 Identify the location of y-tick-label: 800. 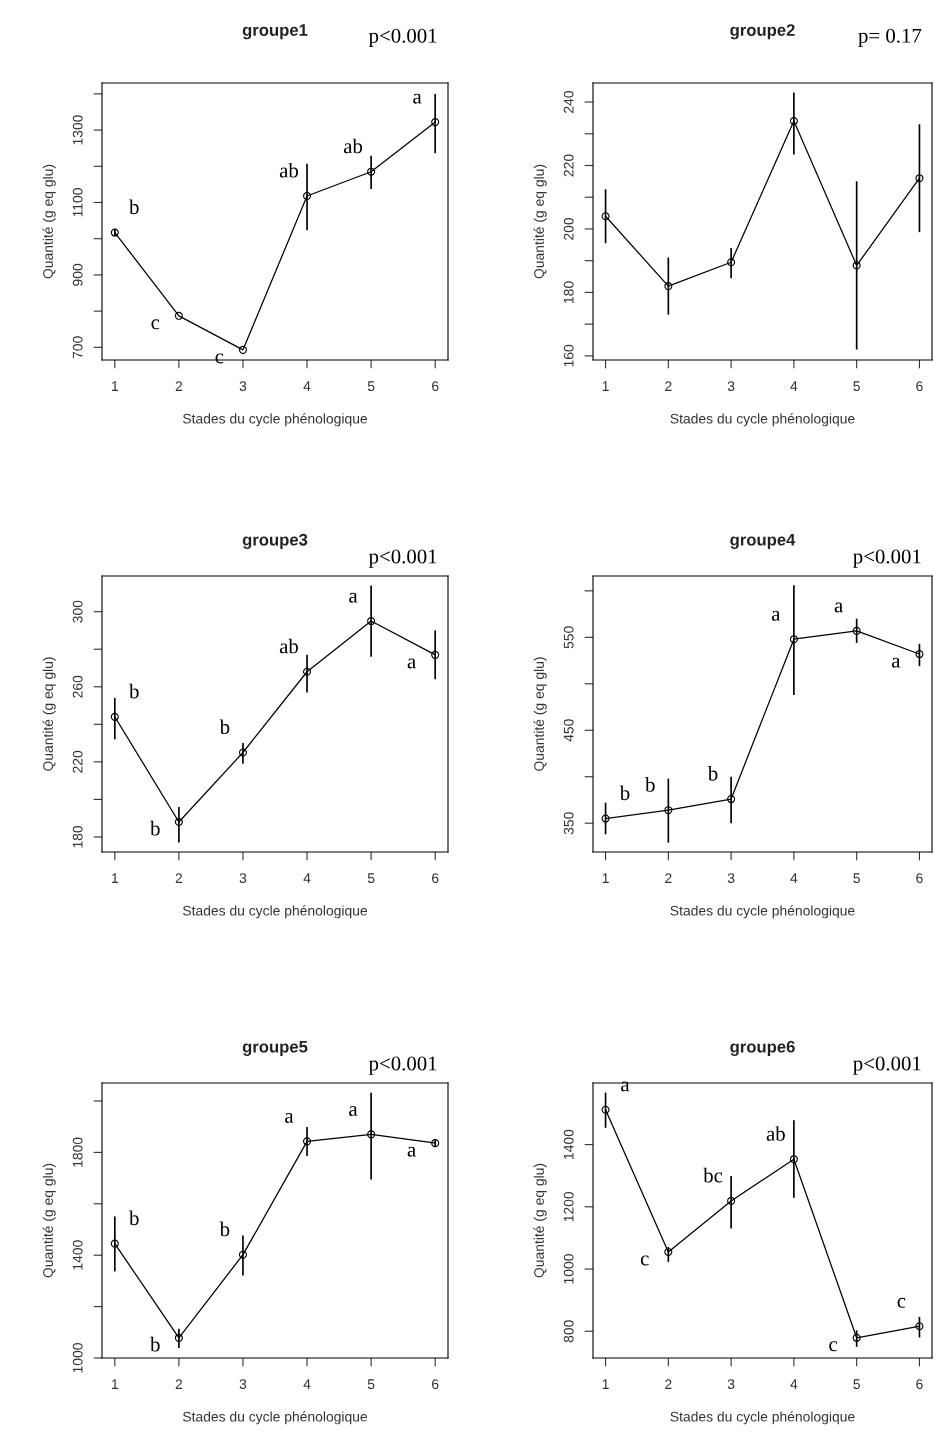
(568, 1331).